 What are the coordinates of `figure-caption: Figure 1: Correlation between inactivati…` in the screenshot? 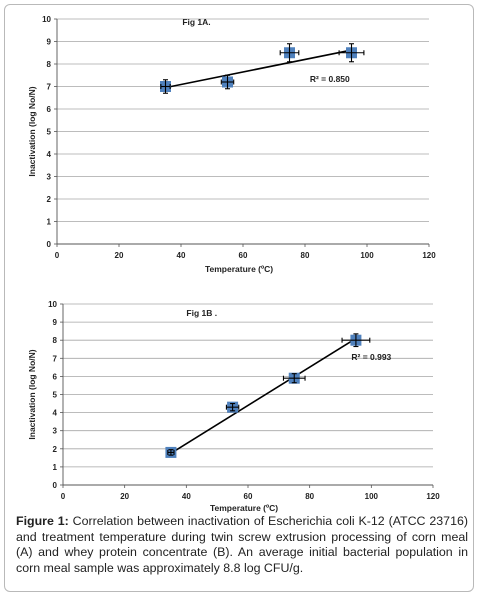 It's located at (242, 545).